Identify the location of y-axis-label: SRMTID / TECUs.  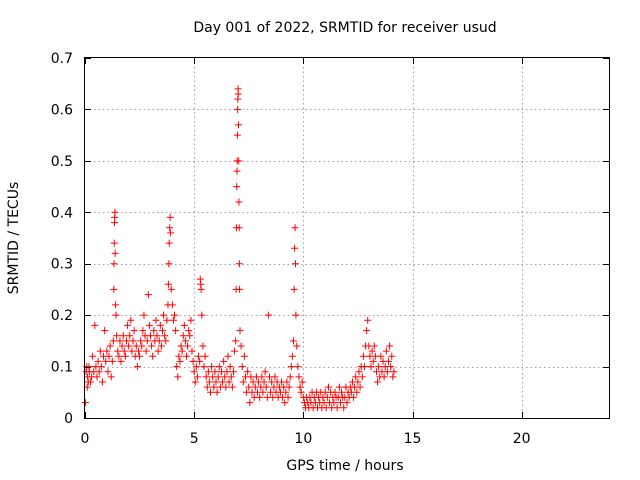
(14, 238).